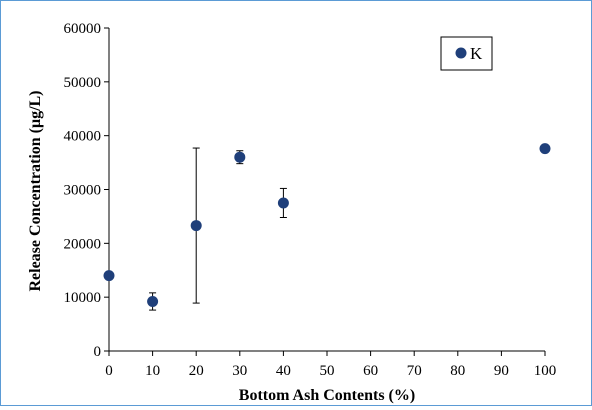 This screenshot has height=410, width=592. I want to click on y-tick-label: 20000, so click(83, 244).